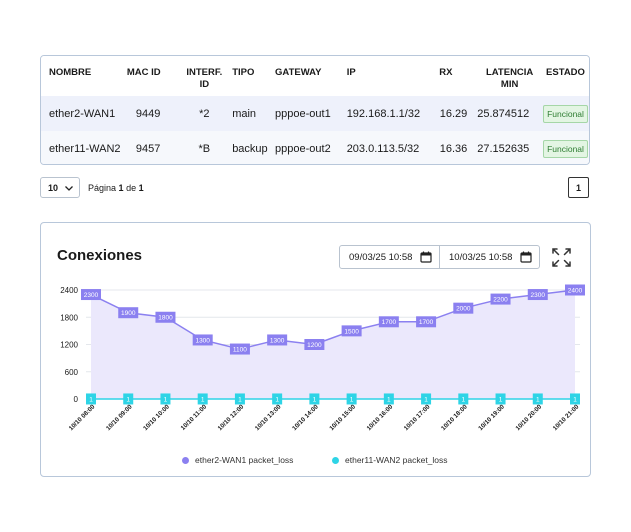 The image size is (631, 532). What do you see at coordinates (561, 257) in the screenshot?
I see `expand-icon` at bounding box center [561, 257].